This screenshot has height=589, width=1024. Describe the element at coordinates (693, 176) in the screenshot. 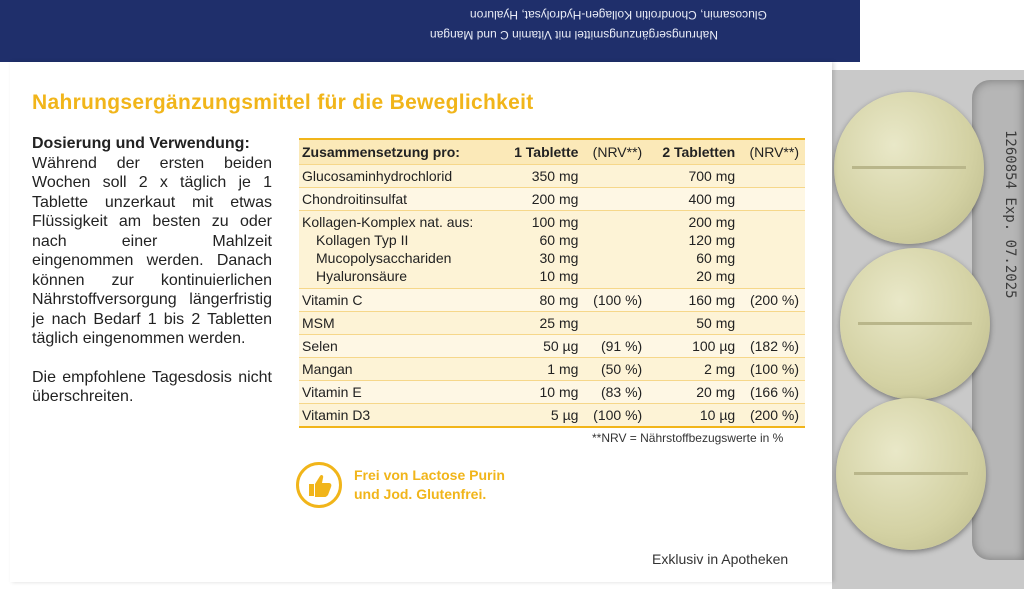

I see `amount-two: 700 mg` at that location.